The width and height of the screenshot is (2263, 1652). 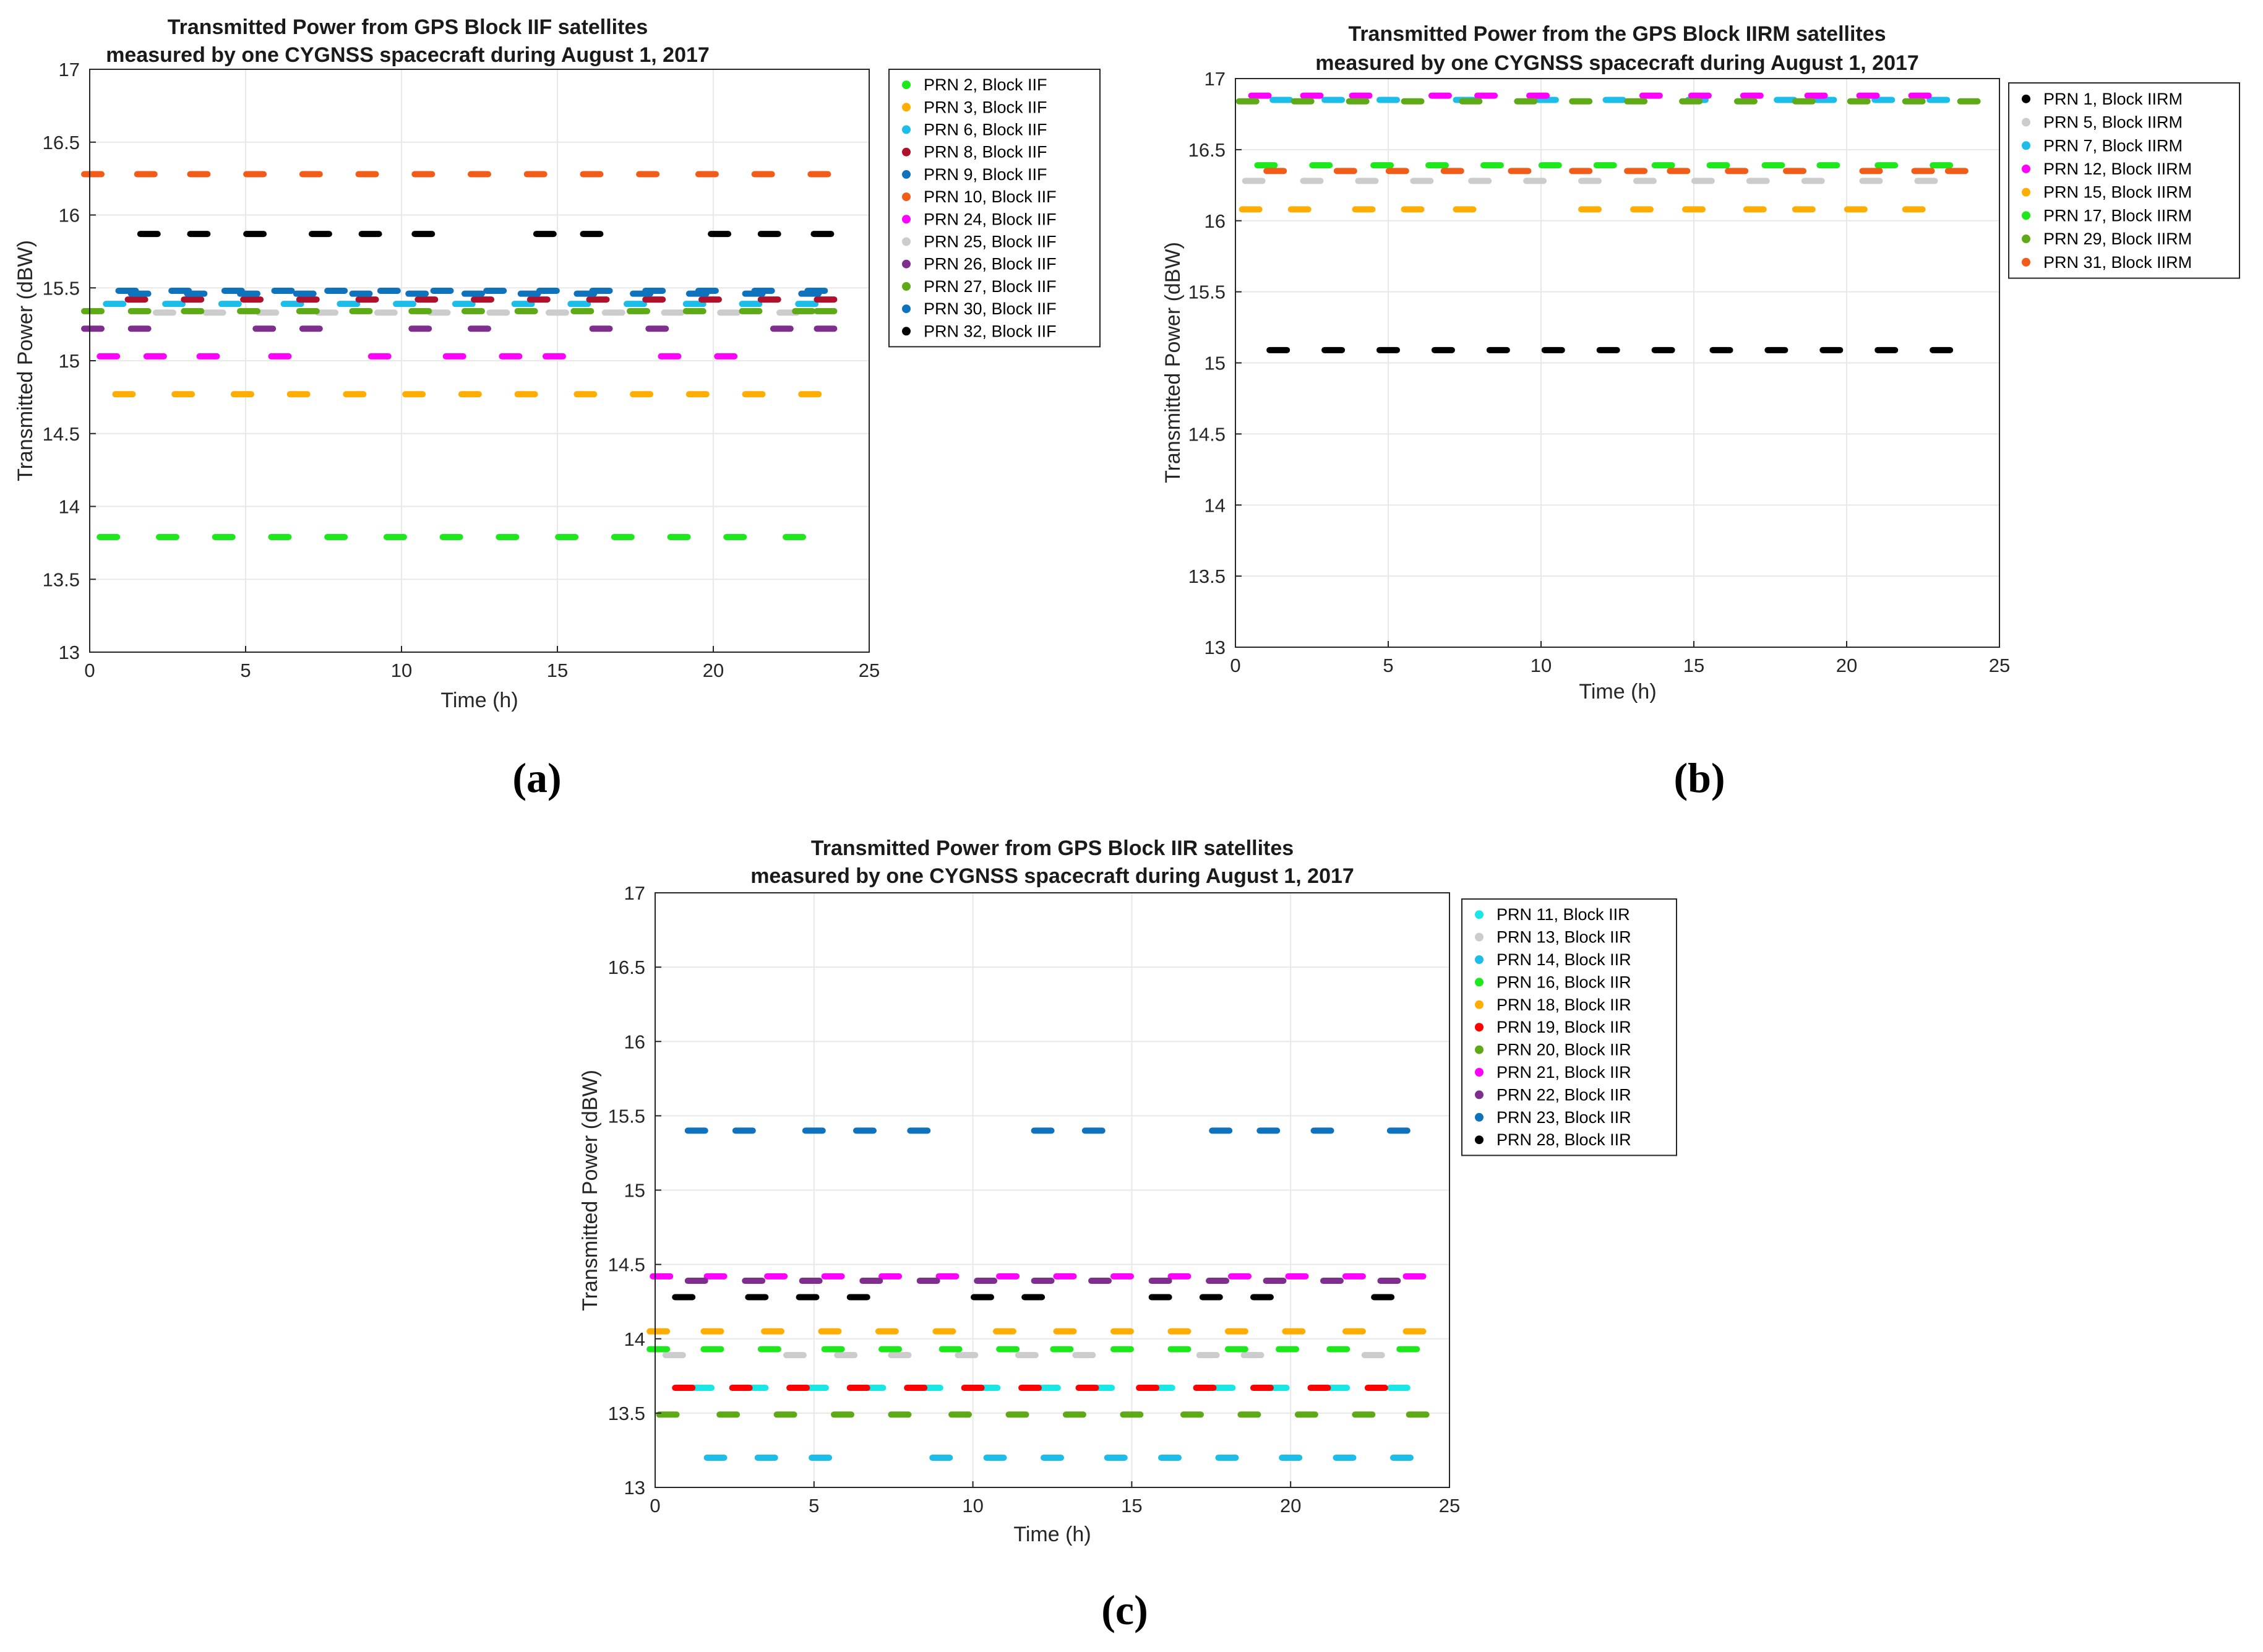 I want to click on chart-b-legend, so click(x=2124, y=180).